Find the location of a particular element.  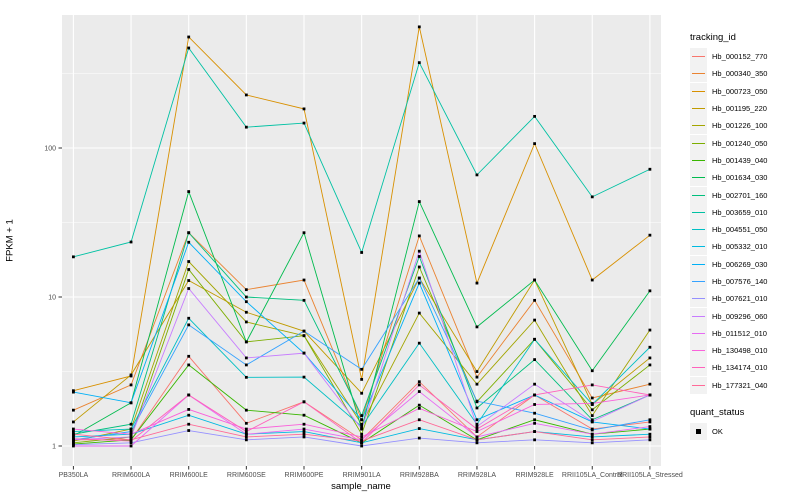

legend-item-label: Hb_009296_060 is located at coordinates (740, 316).